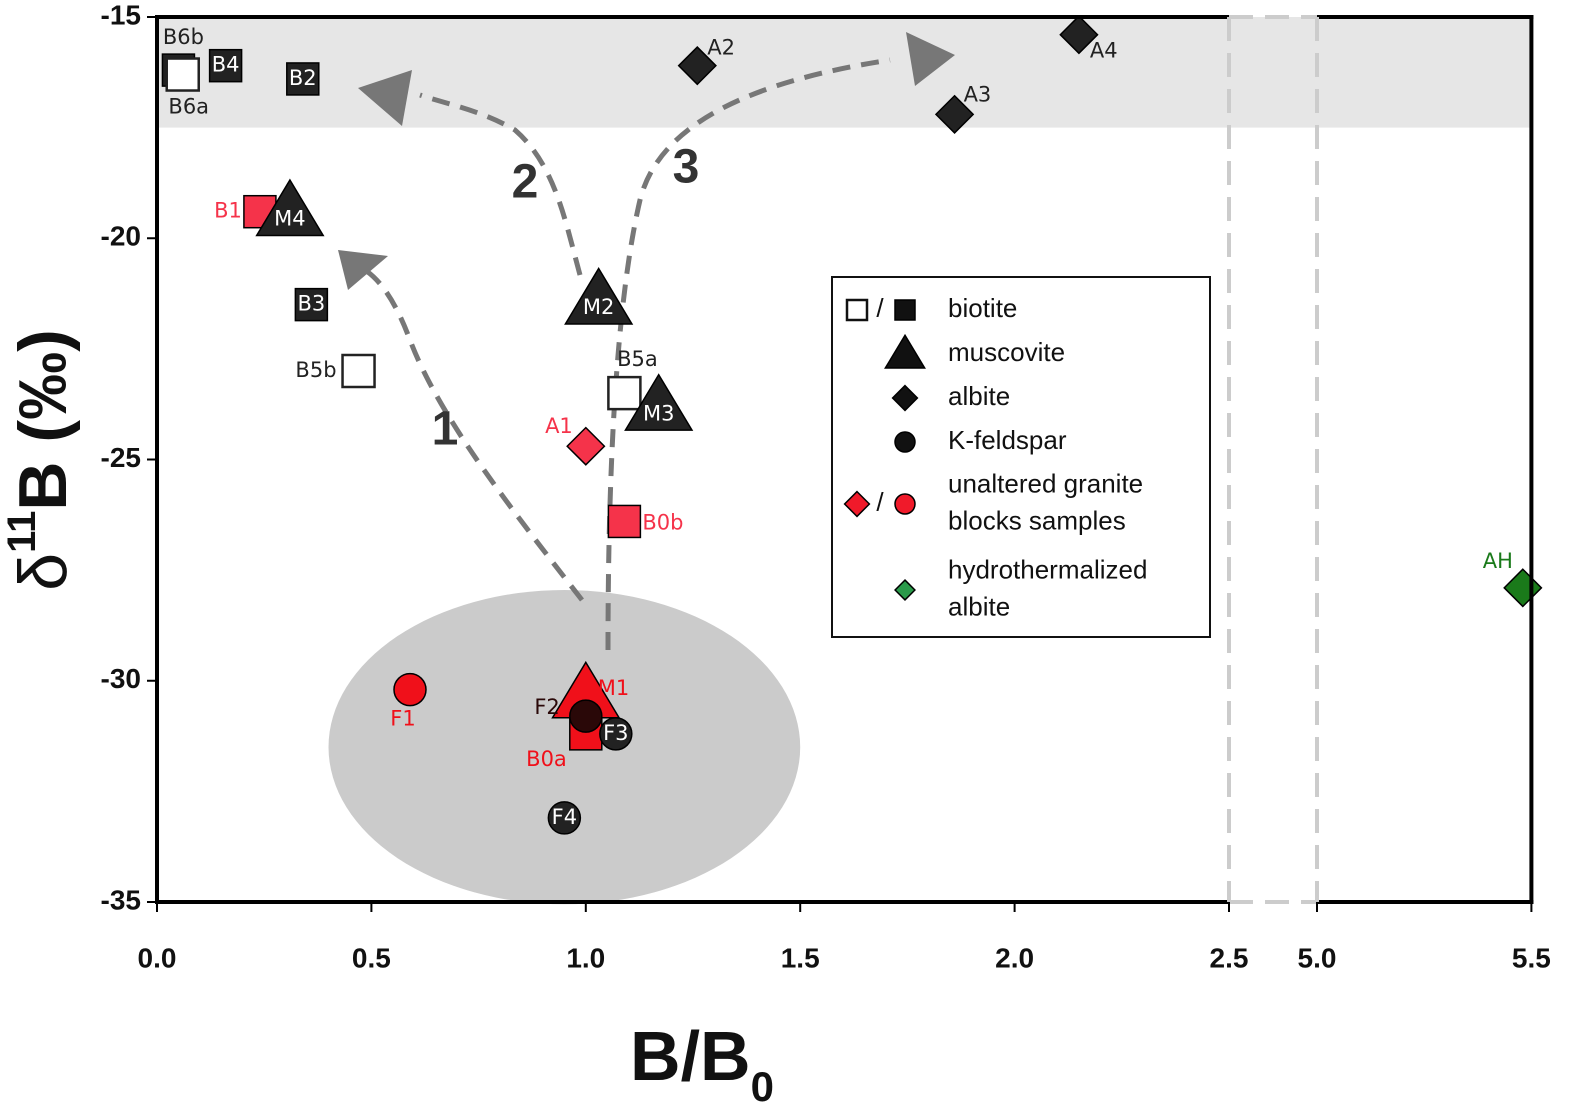 Image resolution: width=1581 pixels, height=1120 pixels. I want to click on y-tick-label: -25, so click(121, 457).